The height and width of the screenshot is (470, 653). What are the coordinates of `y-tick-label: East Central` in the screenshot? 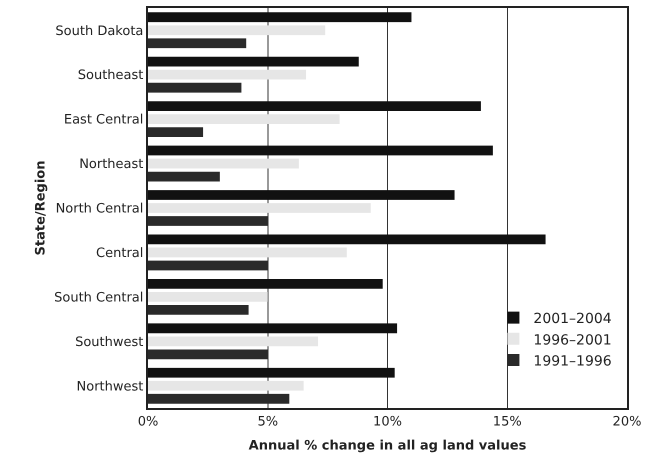 It's located at (104, 120).